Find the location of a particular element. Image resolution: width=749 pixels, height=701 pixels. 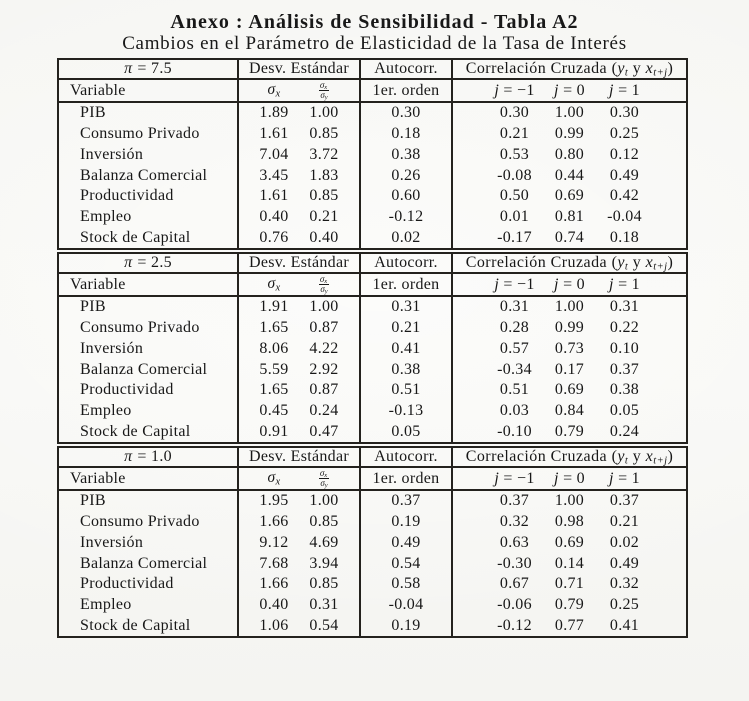

desv-values-cell: 1.06 0.54 is located at coordinates (300, 626).